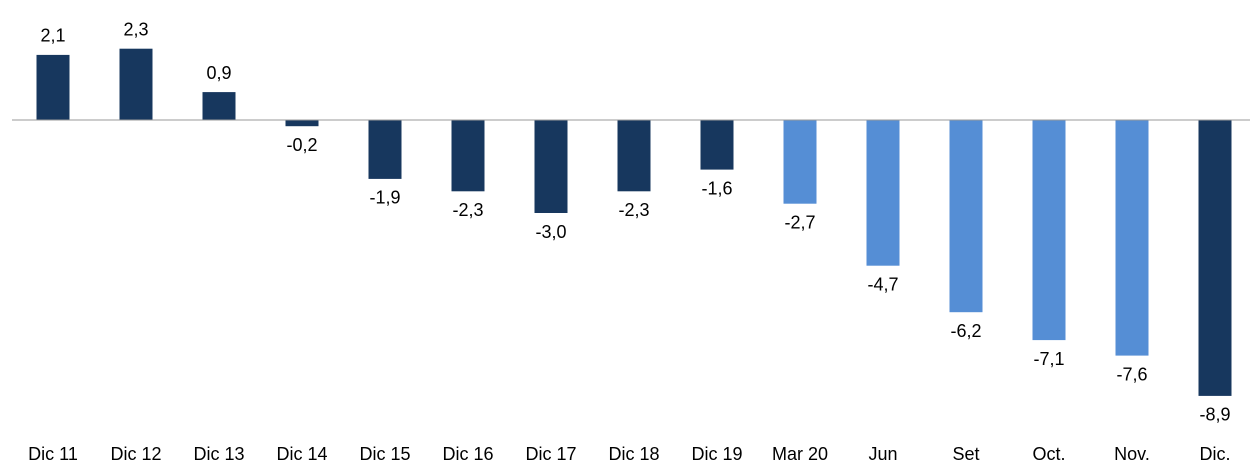  I want to click on x-tick-label: Oct., so click(1048, 454).